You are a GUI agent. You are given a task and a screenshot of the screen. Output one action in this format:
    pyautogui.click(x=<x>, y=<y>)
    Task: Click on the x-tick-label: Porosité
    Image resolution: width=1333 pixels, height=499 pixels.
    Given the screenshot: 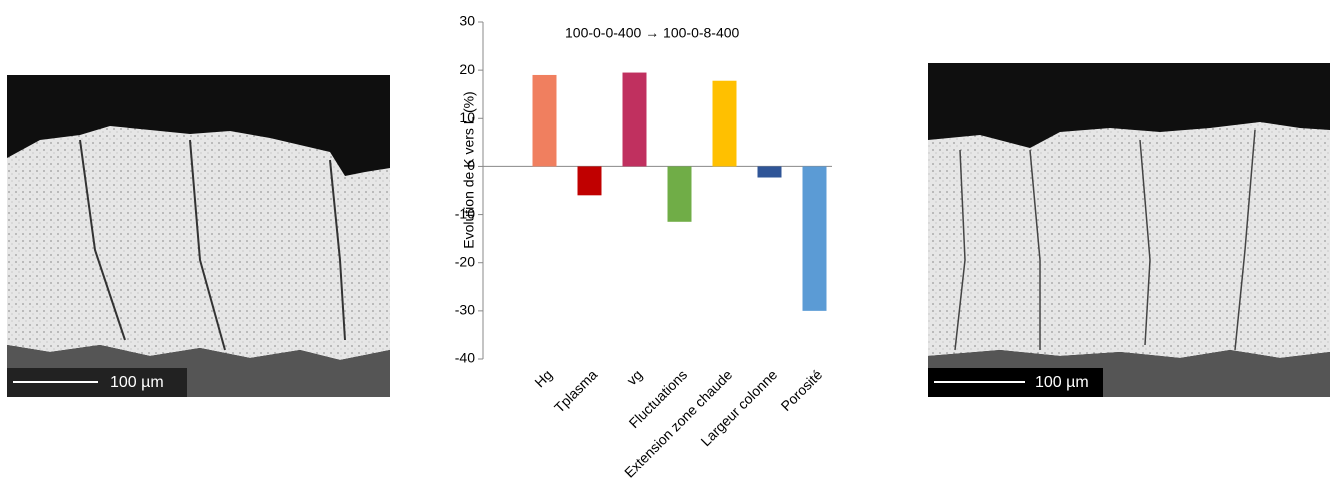 What is the action you would take?
    pyautogui.click(x=802, y=390)
    